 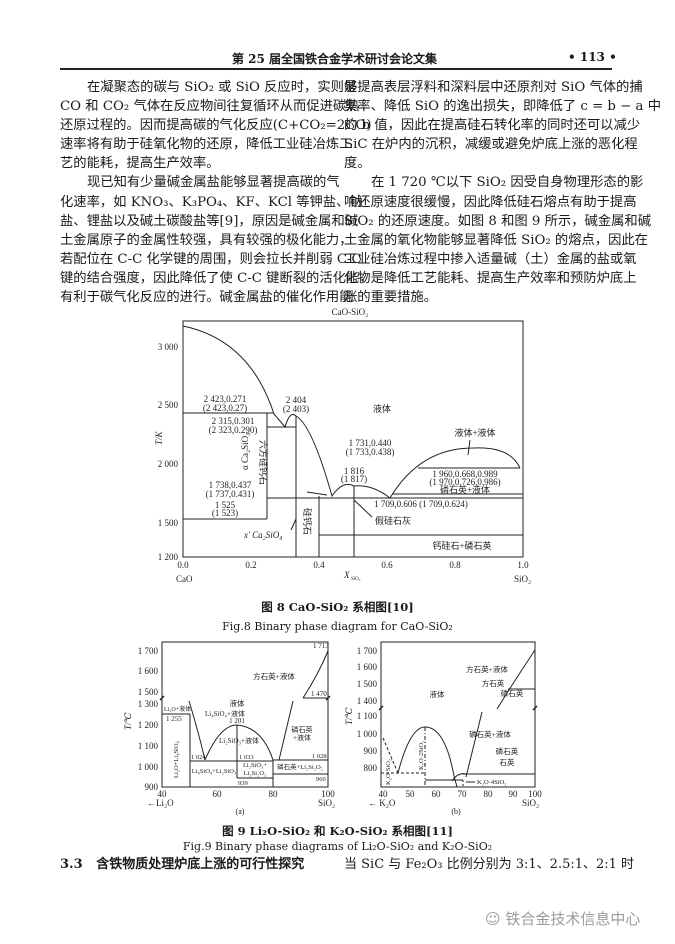 I want to click on fig9b-xtick: 100, so click(x=535, y=794).